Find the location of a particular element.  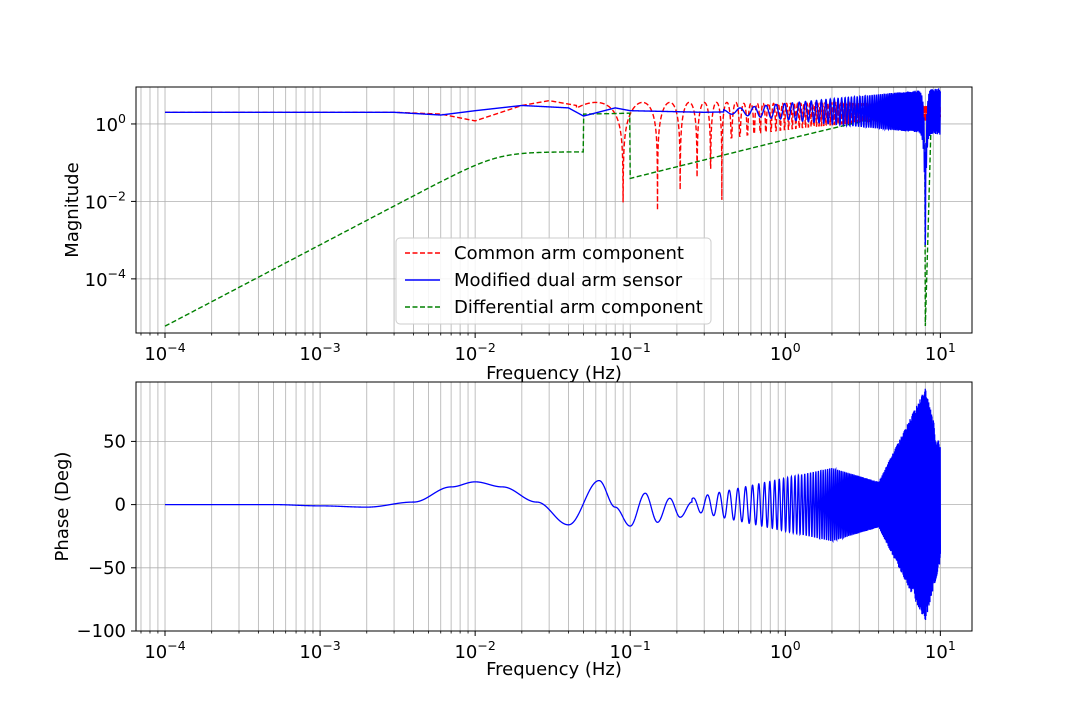

y-tick-label: 10⁰ is located at coordinates (110, 123).